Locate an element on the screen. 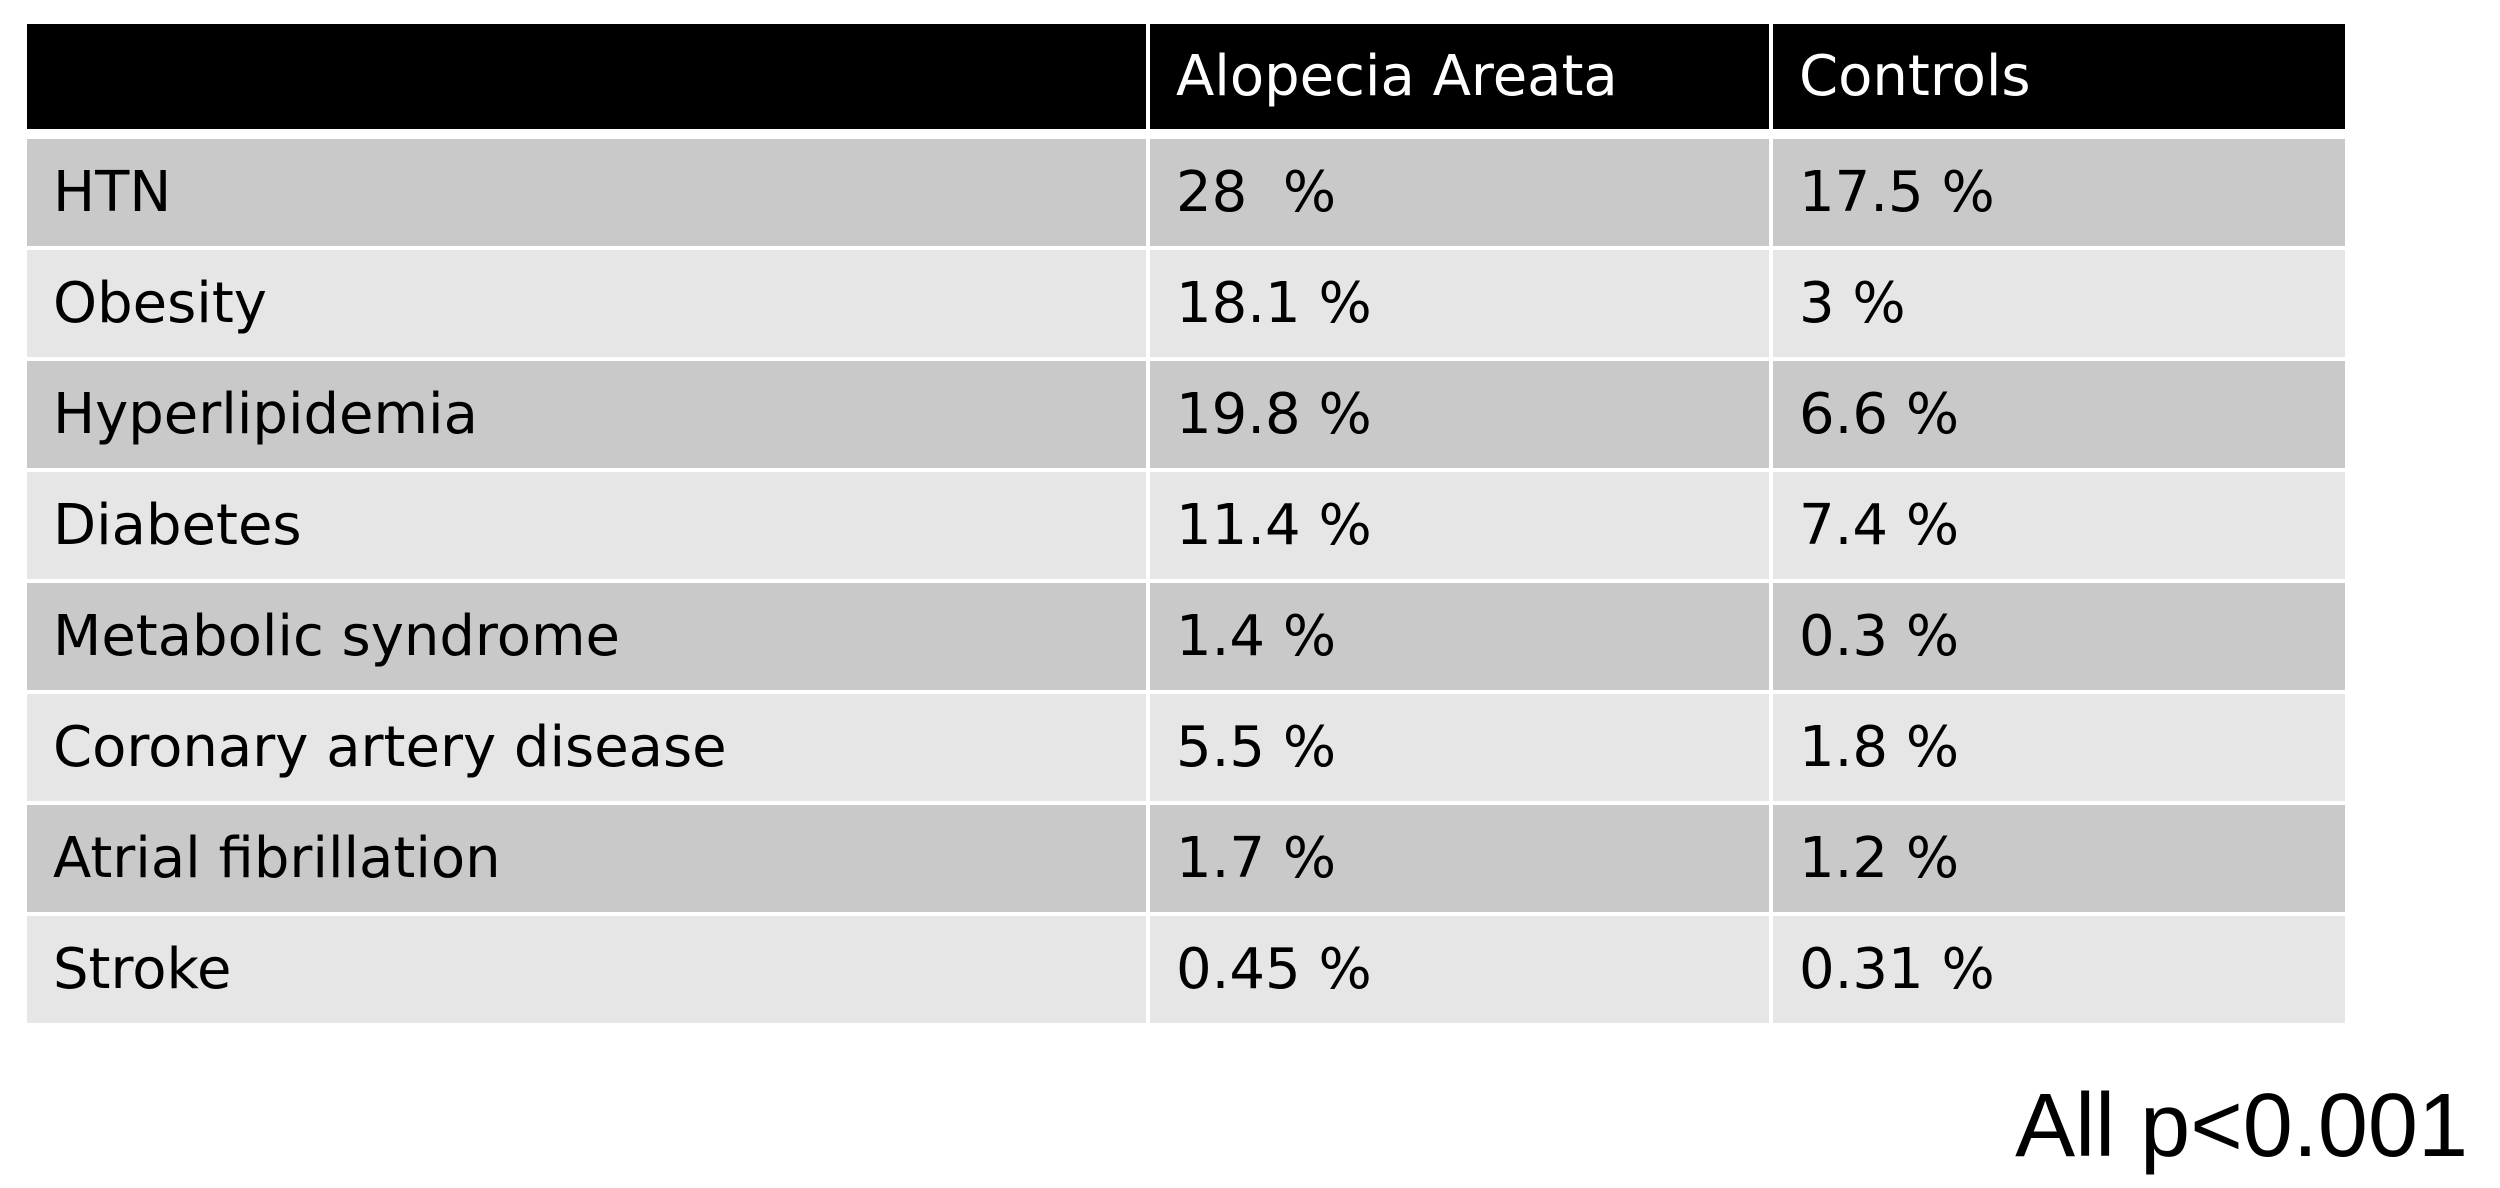 Image resolution: width=2500 pixels, height=1188 pixels. table-cell: 17.5 % is located at coordinates (2059, 192).